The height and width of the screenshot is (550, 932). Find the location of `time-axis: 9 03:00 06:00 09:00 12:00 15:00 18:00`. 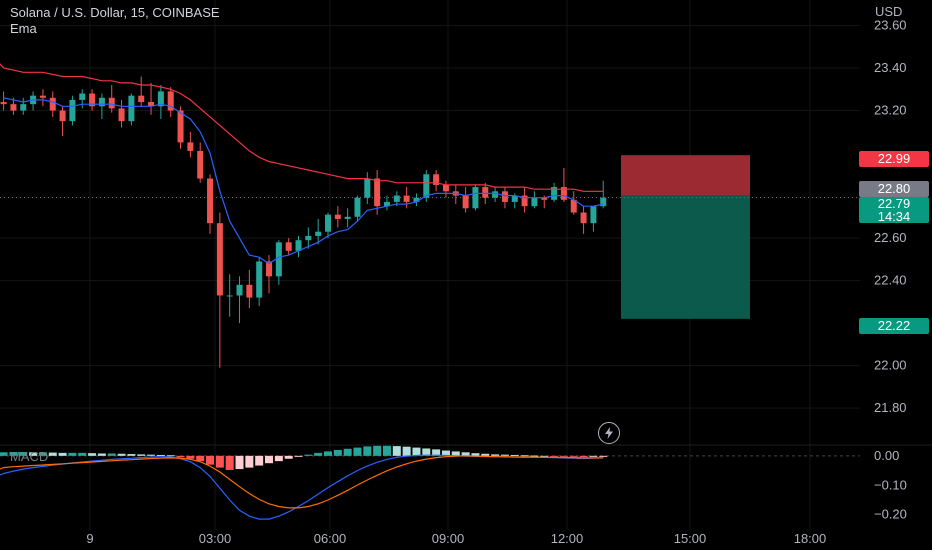

time-axis: 9 03:00 06:00 09:00 12:00 15:00 18:00 is located at coordinates (456, 538).